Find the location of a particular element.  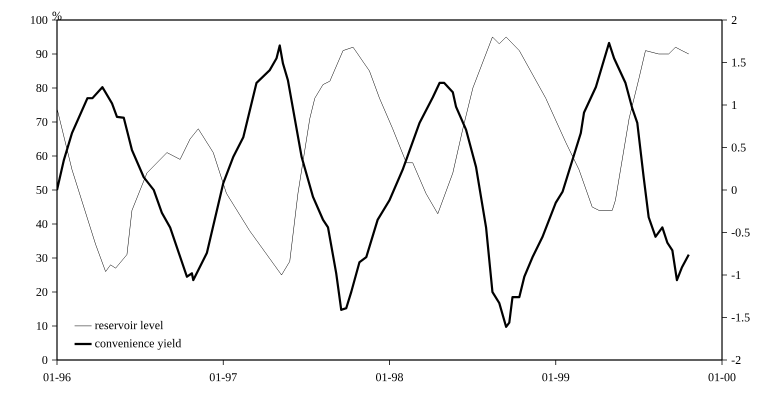

y-tick-label: 80 is located at coordinates (42, 88).